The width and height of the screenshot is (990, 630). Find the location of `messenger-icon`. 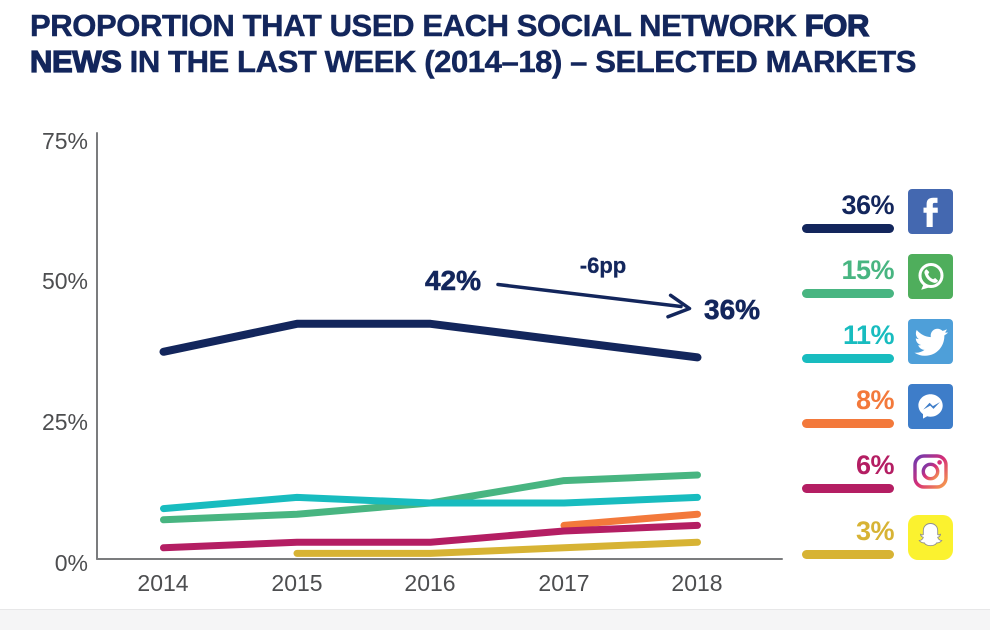

messenger-icon is located at coordinates (930, 406).